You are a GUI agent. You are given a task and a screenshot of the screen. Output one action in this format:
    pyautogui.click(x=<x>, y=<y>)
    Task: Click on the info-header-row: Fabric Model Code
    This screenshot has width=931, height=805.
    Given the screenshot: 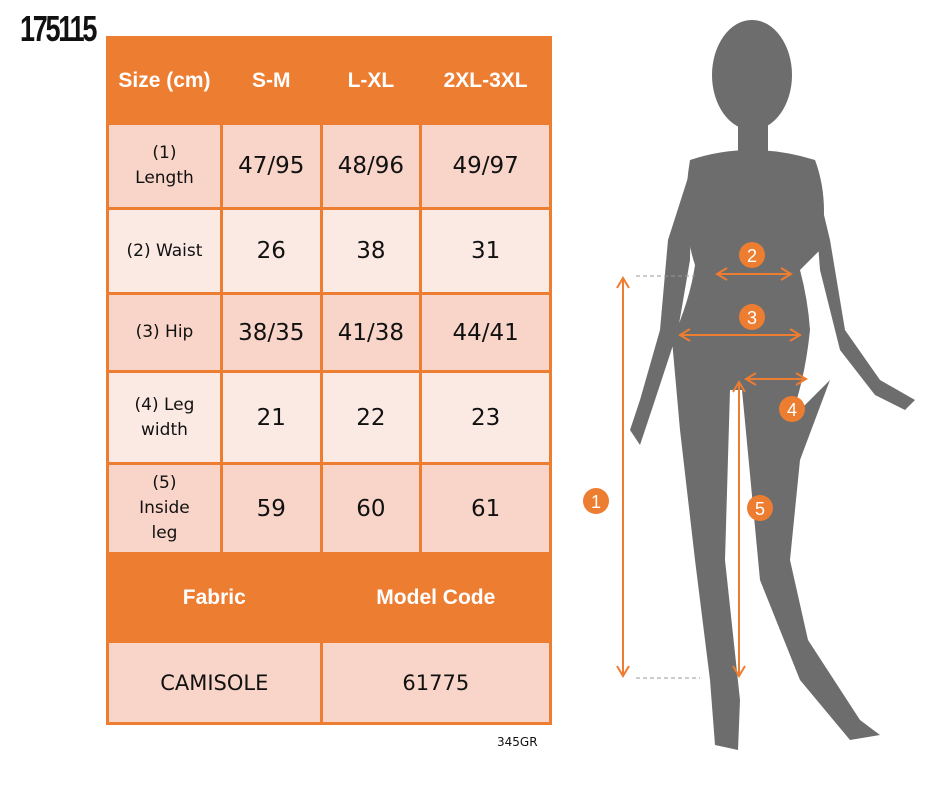 What is the action you would take?
    pyautogui.click(x=329, y=597)
    